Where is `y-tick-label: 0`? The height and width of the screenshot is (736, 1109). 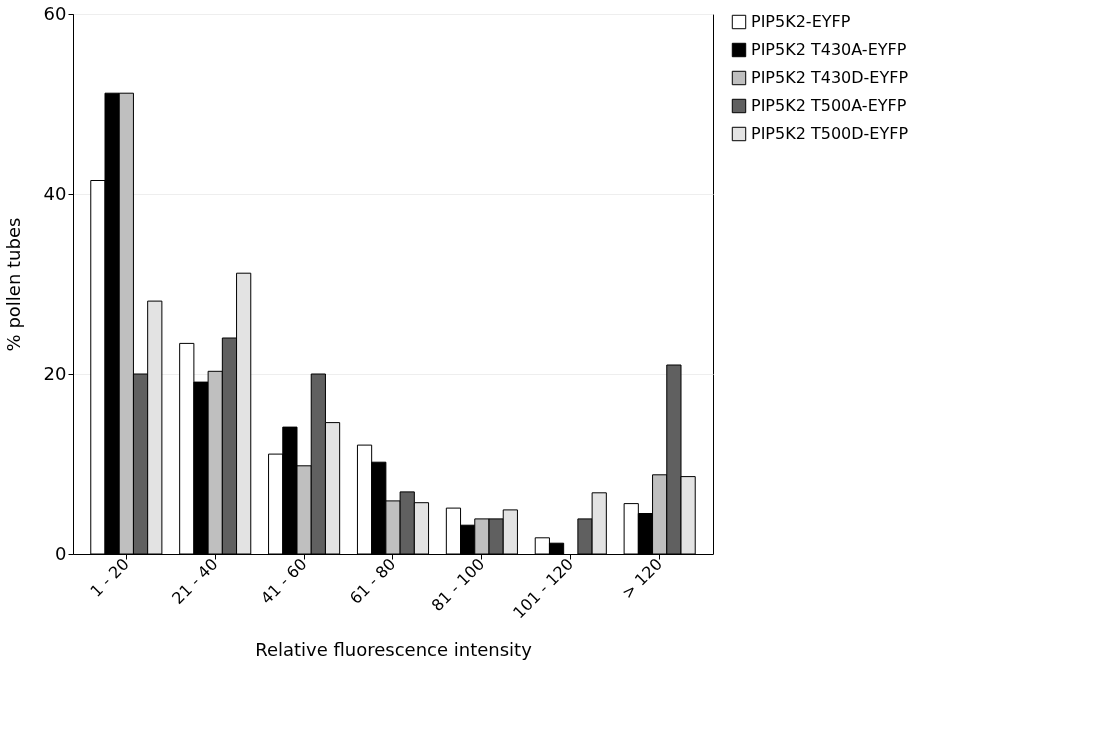
y-tick-label: 0 is located at coordinates (61, 553).